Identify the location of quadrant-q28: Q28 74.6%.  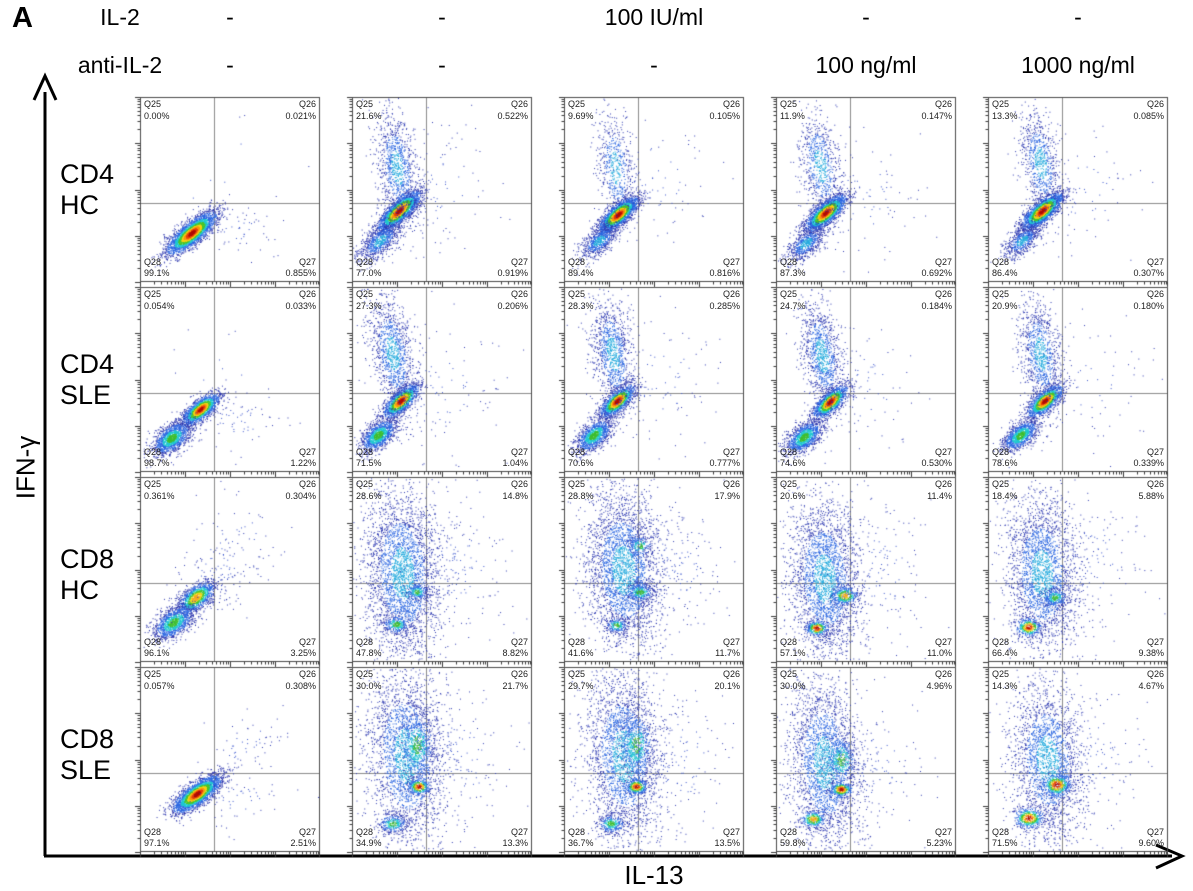
(793, 458).